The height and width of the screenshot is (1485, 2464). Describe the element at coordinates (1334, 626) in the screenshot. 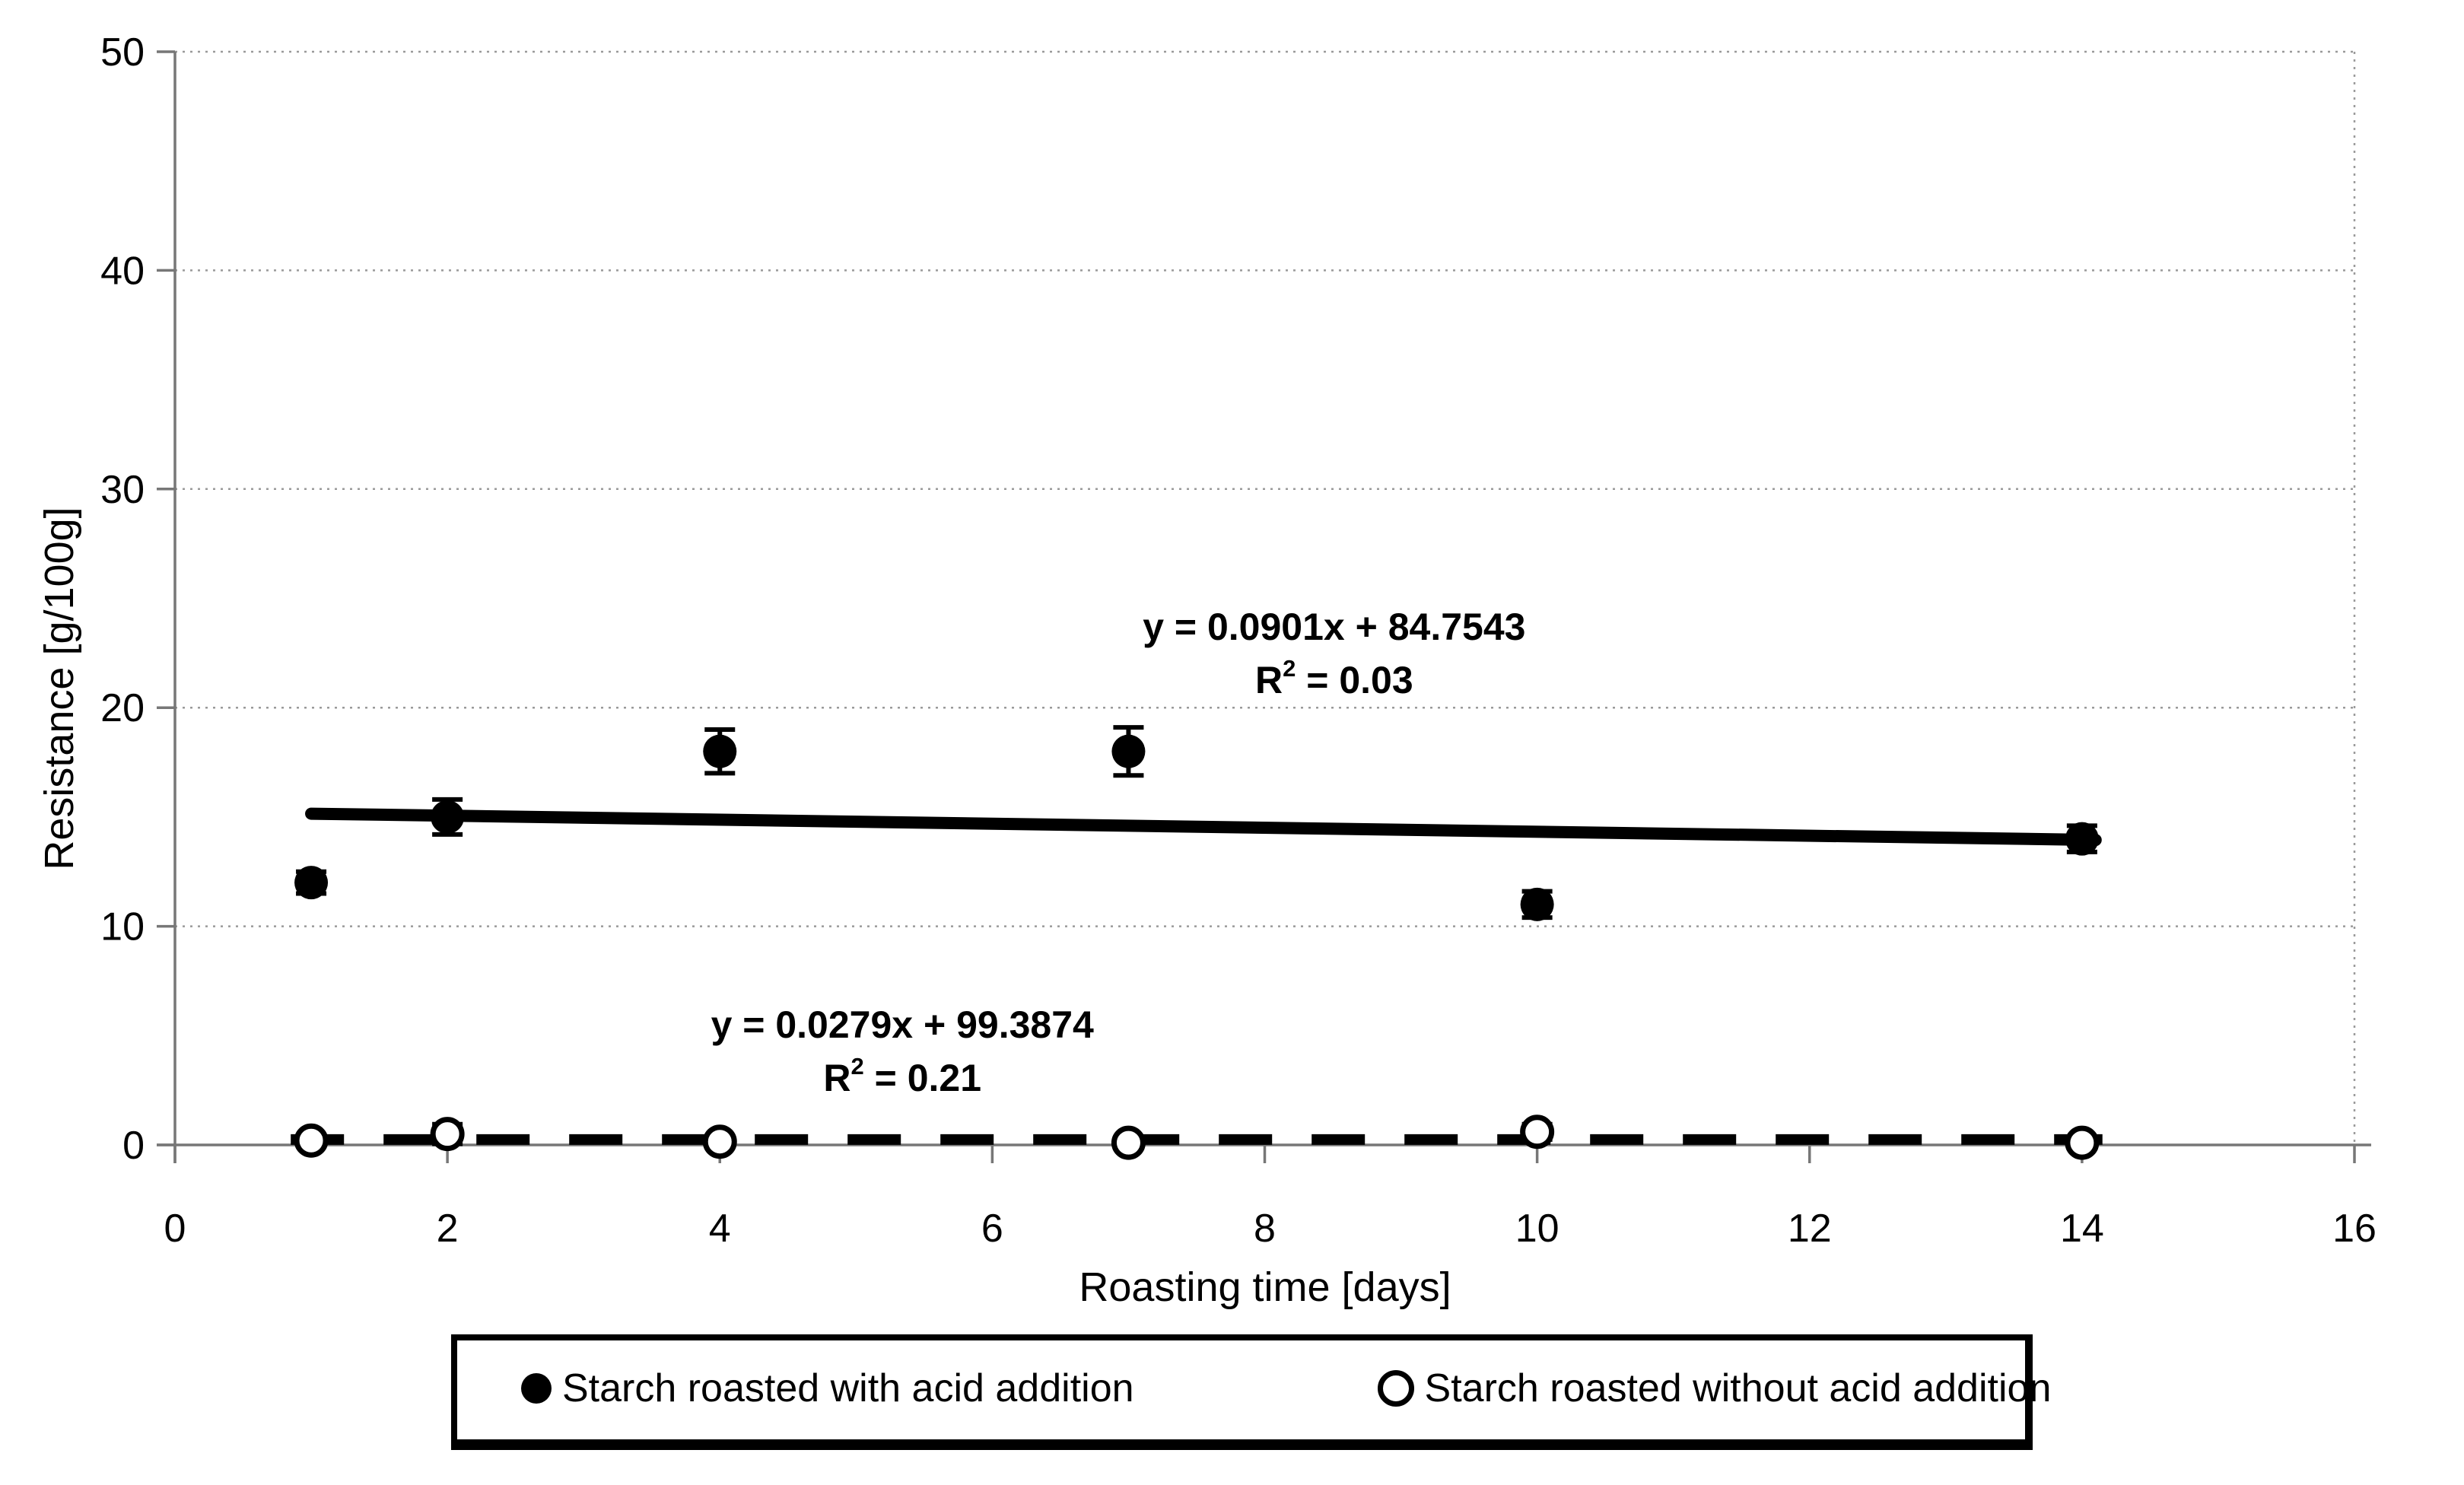

I see `trendline-equation: y = 0.0901x + 84.7543` at that location.